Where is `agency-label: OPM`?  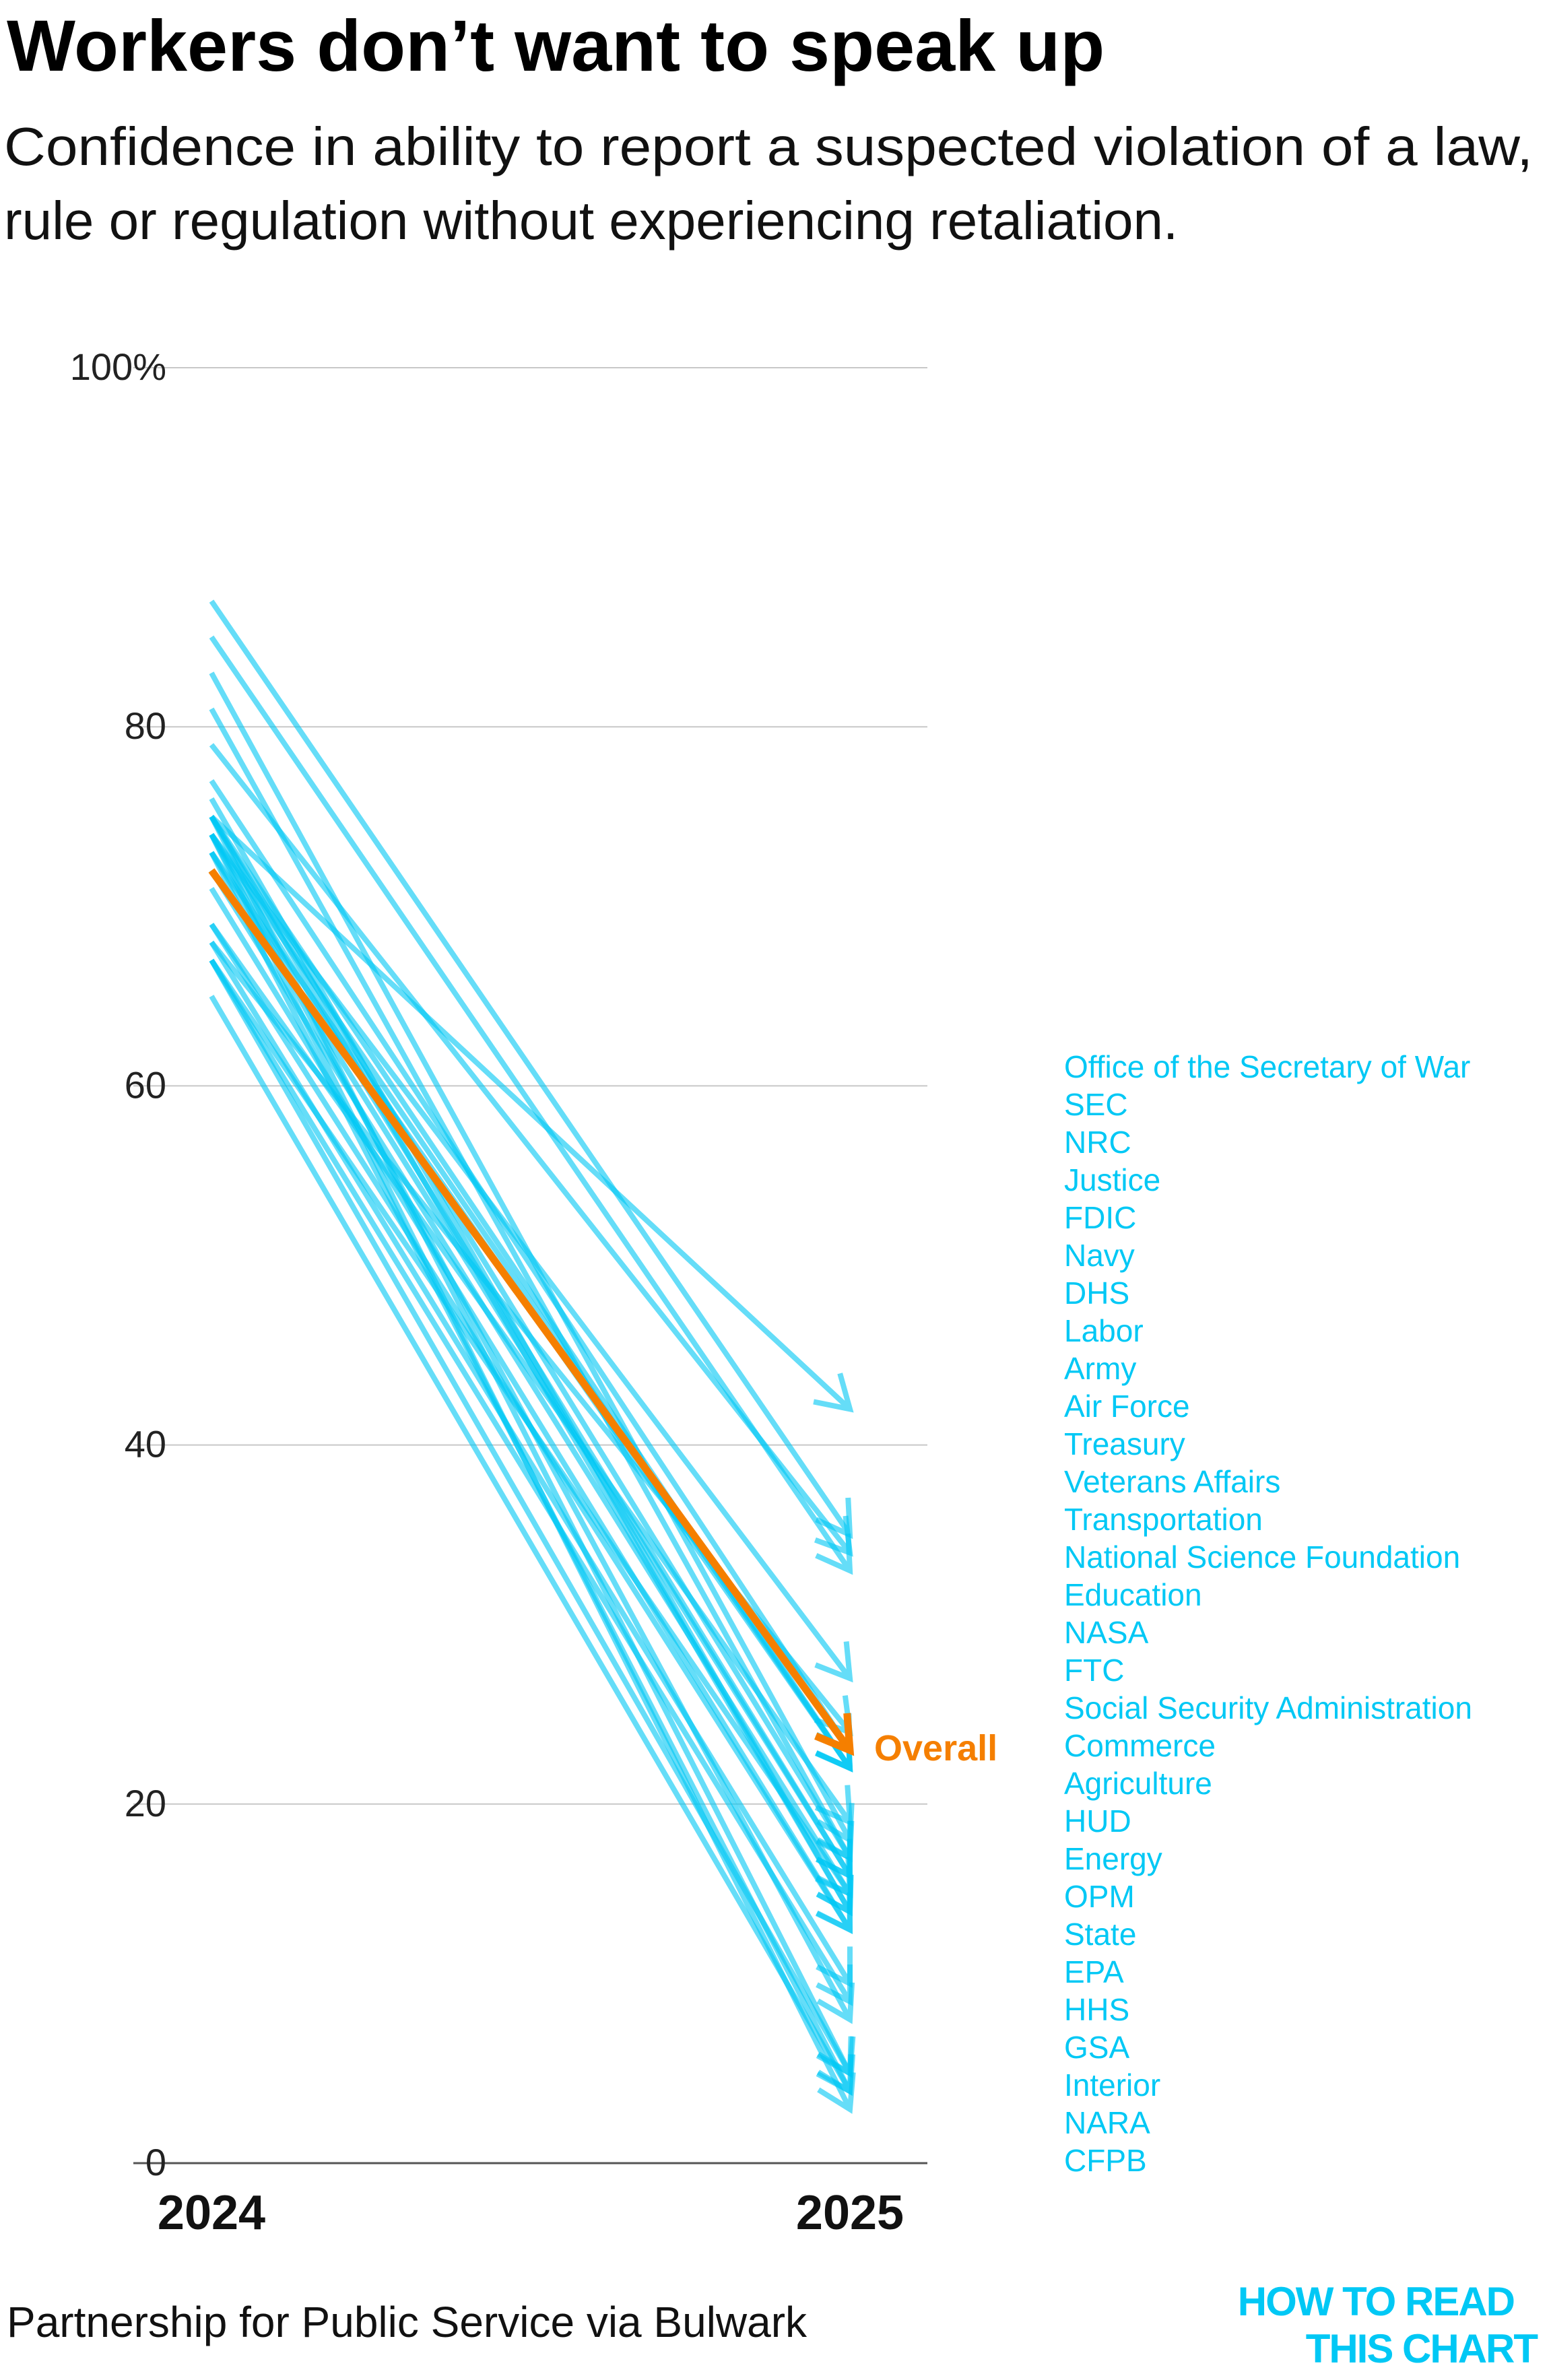
agency-label: OPM is located at coordinates (1099, 1896).